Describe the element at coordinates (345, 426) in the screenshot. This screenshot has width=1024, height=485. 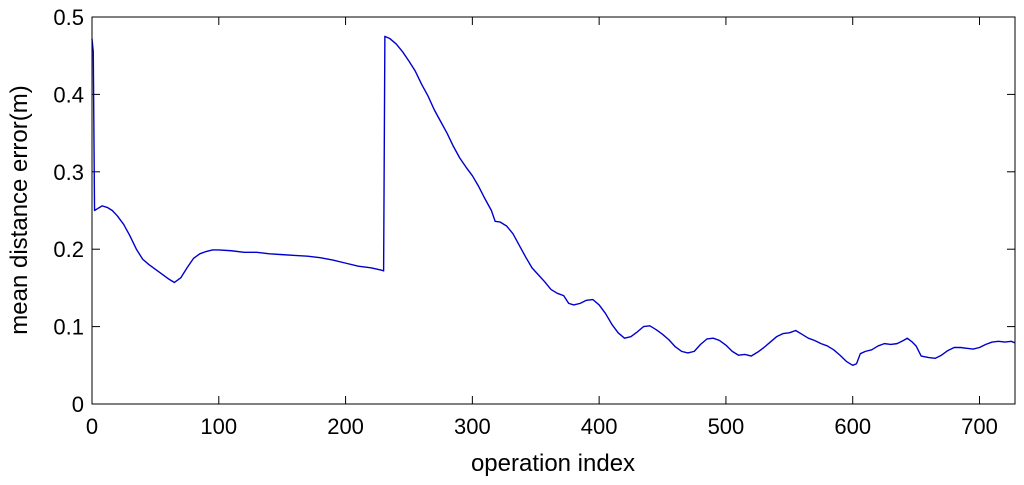
I see `x-tick-label: 200` at that location.